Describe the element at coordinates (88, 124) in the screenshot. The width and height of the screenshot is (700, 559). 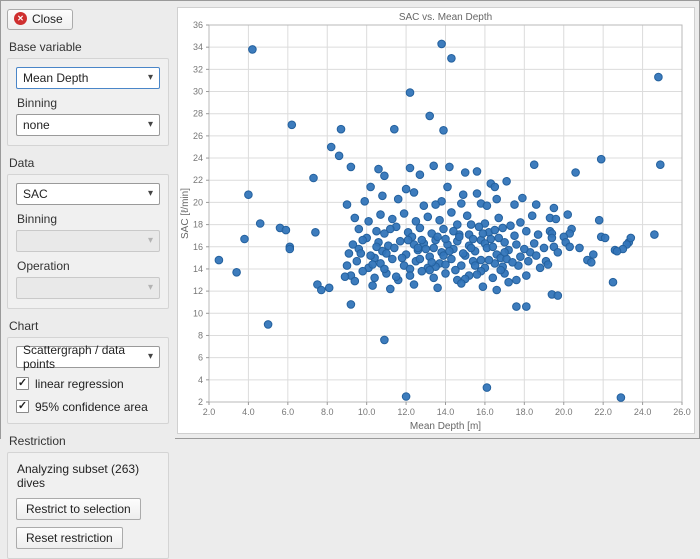
I see `base-binning-select: none ▾` at that location.